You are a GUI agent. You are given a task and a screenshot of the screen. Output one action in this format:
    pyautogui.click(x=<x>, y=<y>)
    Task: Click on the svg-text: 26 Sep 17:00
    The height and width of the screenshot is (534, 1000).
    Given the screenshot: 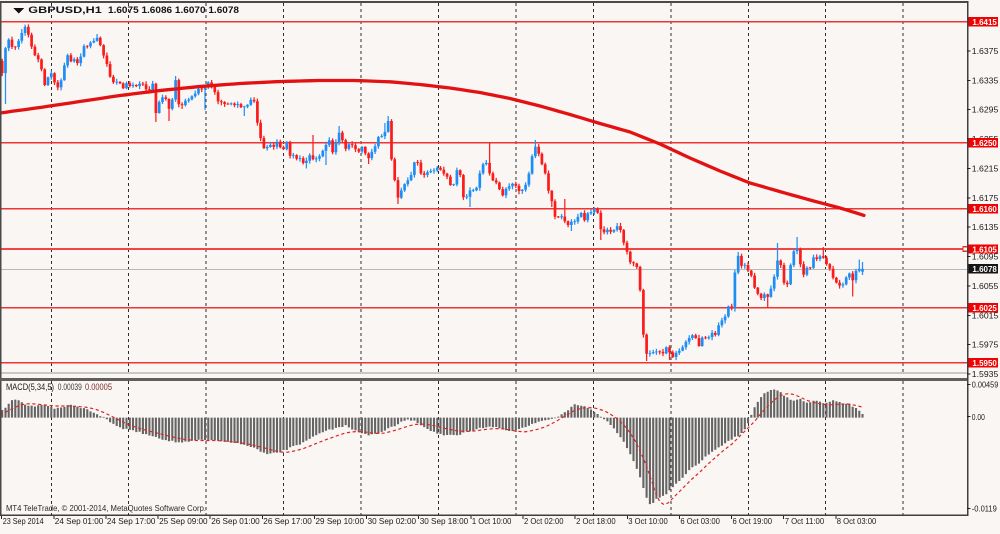 What is the action you would take?
    pyautogui.click(x=287, y=521)
    